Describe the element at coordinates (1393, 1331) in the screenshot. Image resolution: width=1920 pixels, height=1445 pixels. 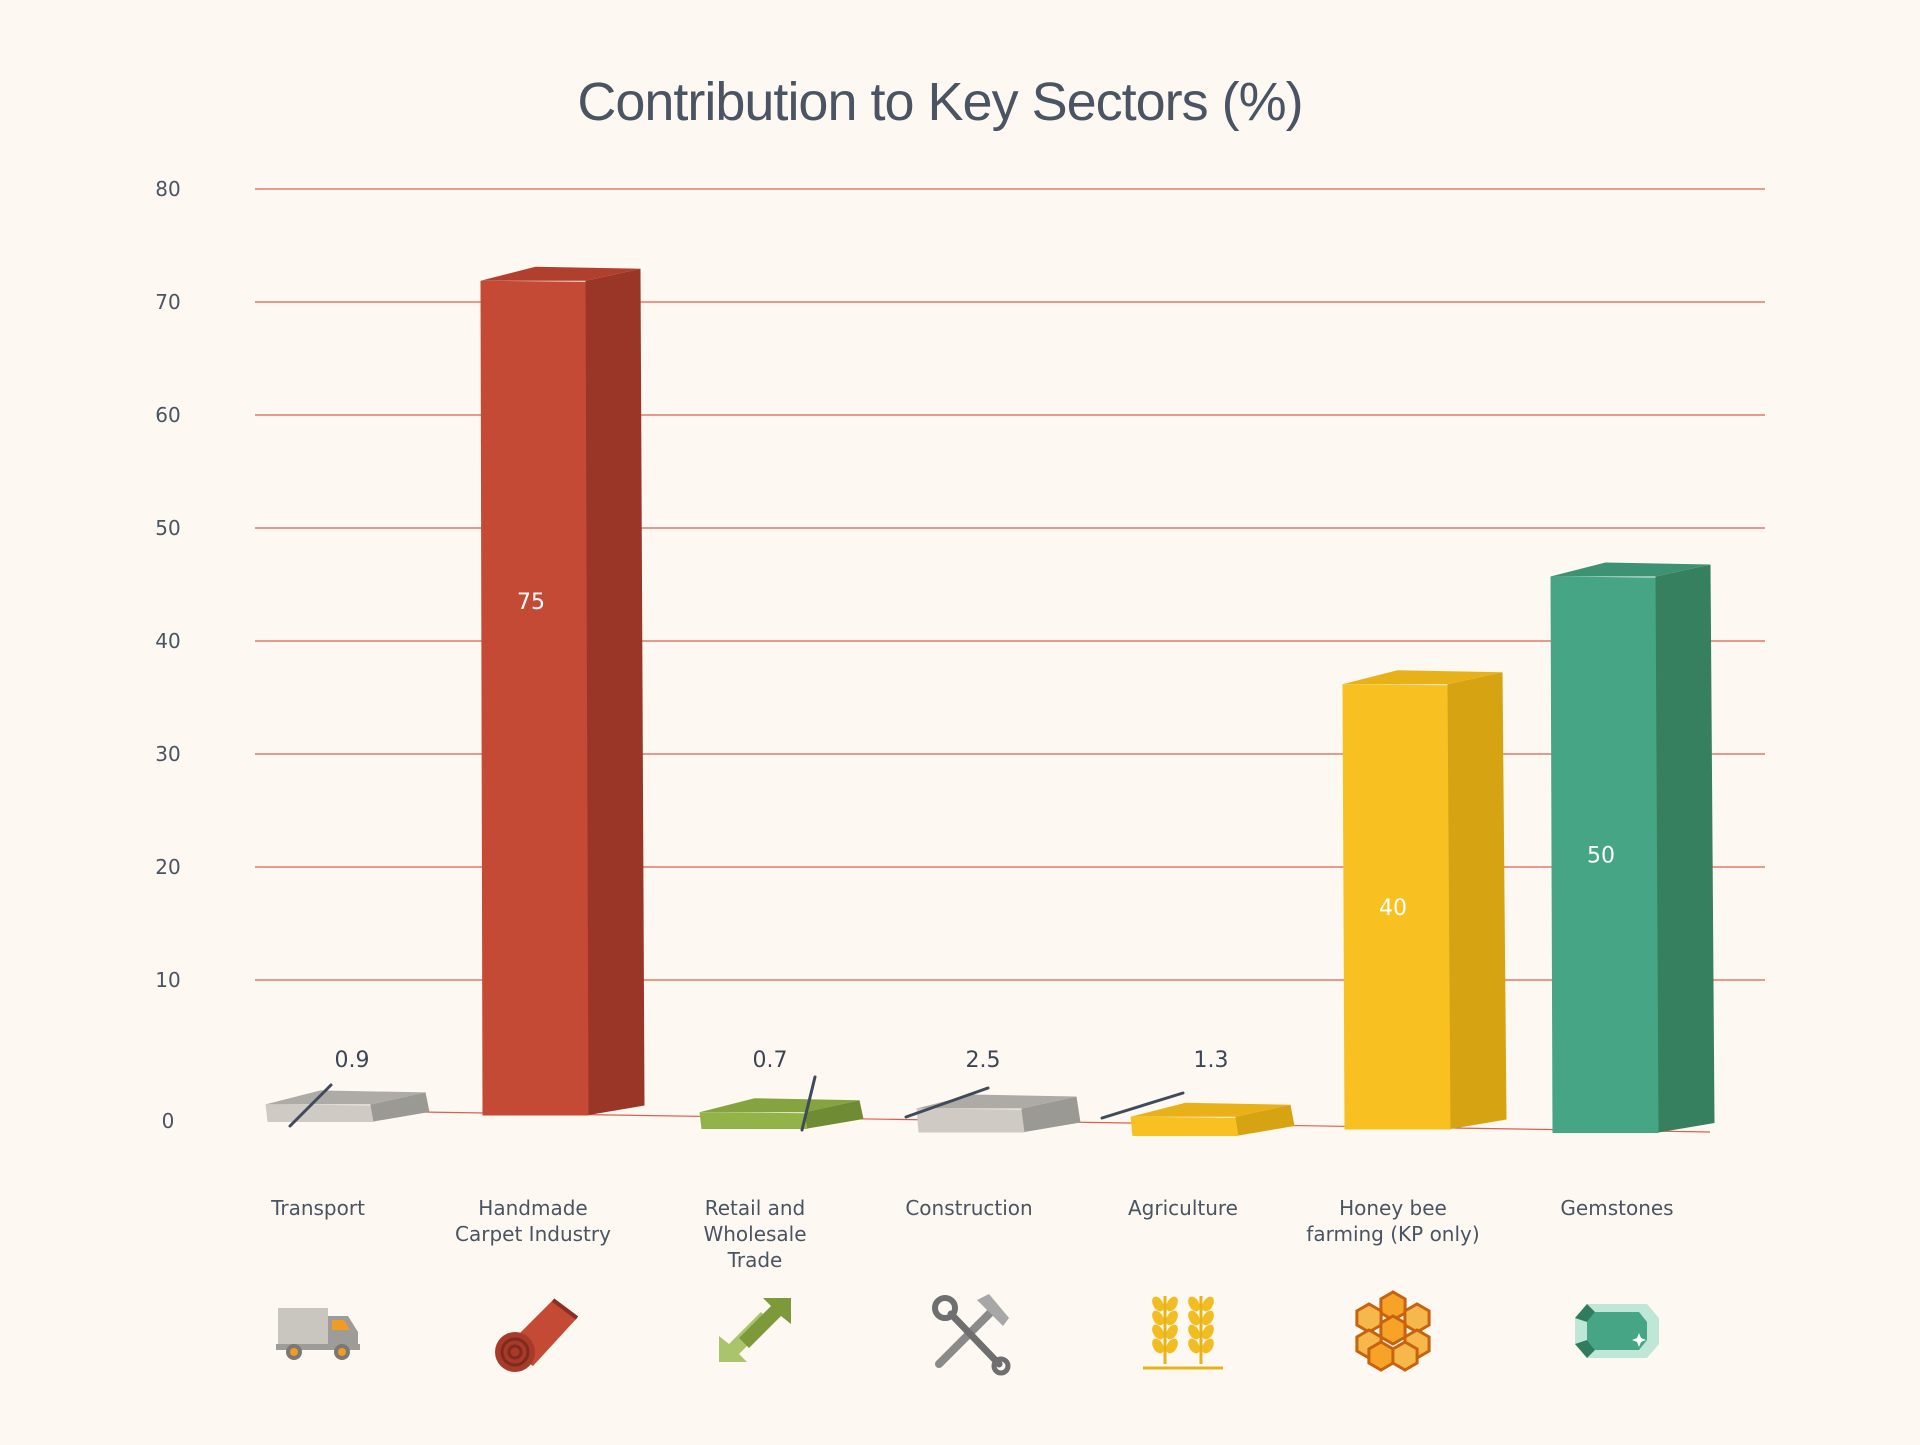
I see `honeycomb-icon` at that location.